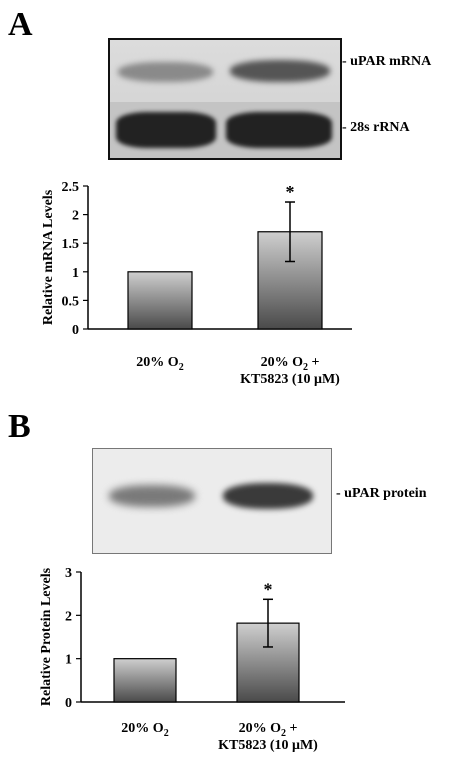  Describe the element at coordinates (165, 72) in the screenshot. I see `upar-mrna-band-lane1` at that location.